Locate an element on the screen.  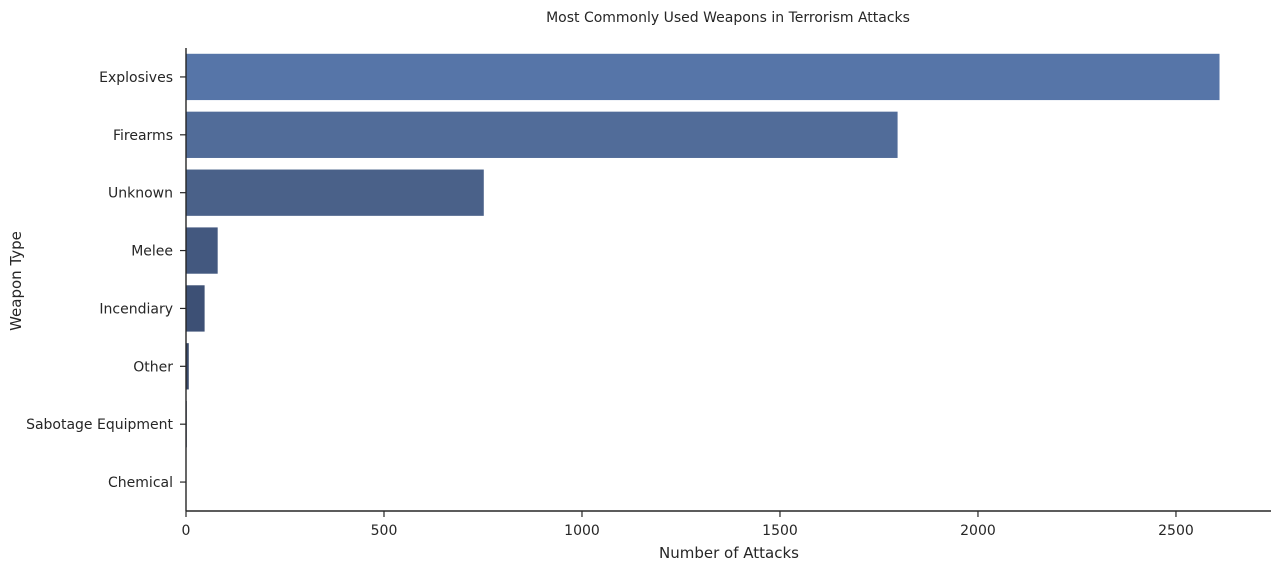
x-axis-label: Number of Attacks is located at coordinates (729, 553).